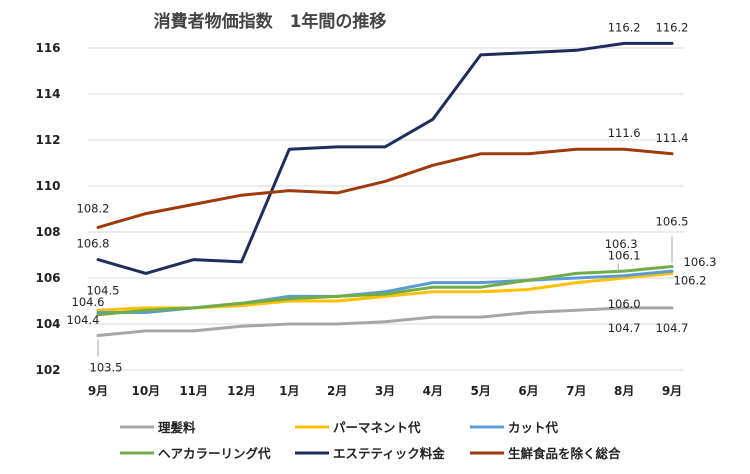  Describe the element at coordinates (624, 256) in the screenshot. I see `data-label: 106.1` at that location.